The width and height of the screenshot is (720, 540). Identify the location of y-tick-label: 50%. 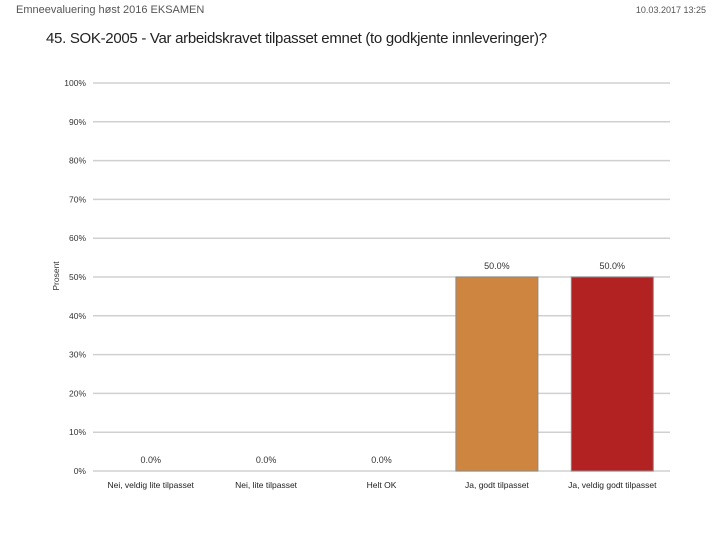
(77, 277).